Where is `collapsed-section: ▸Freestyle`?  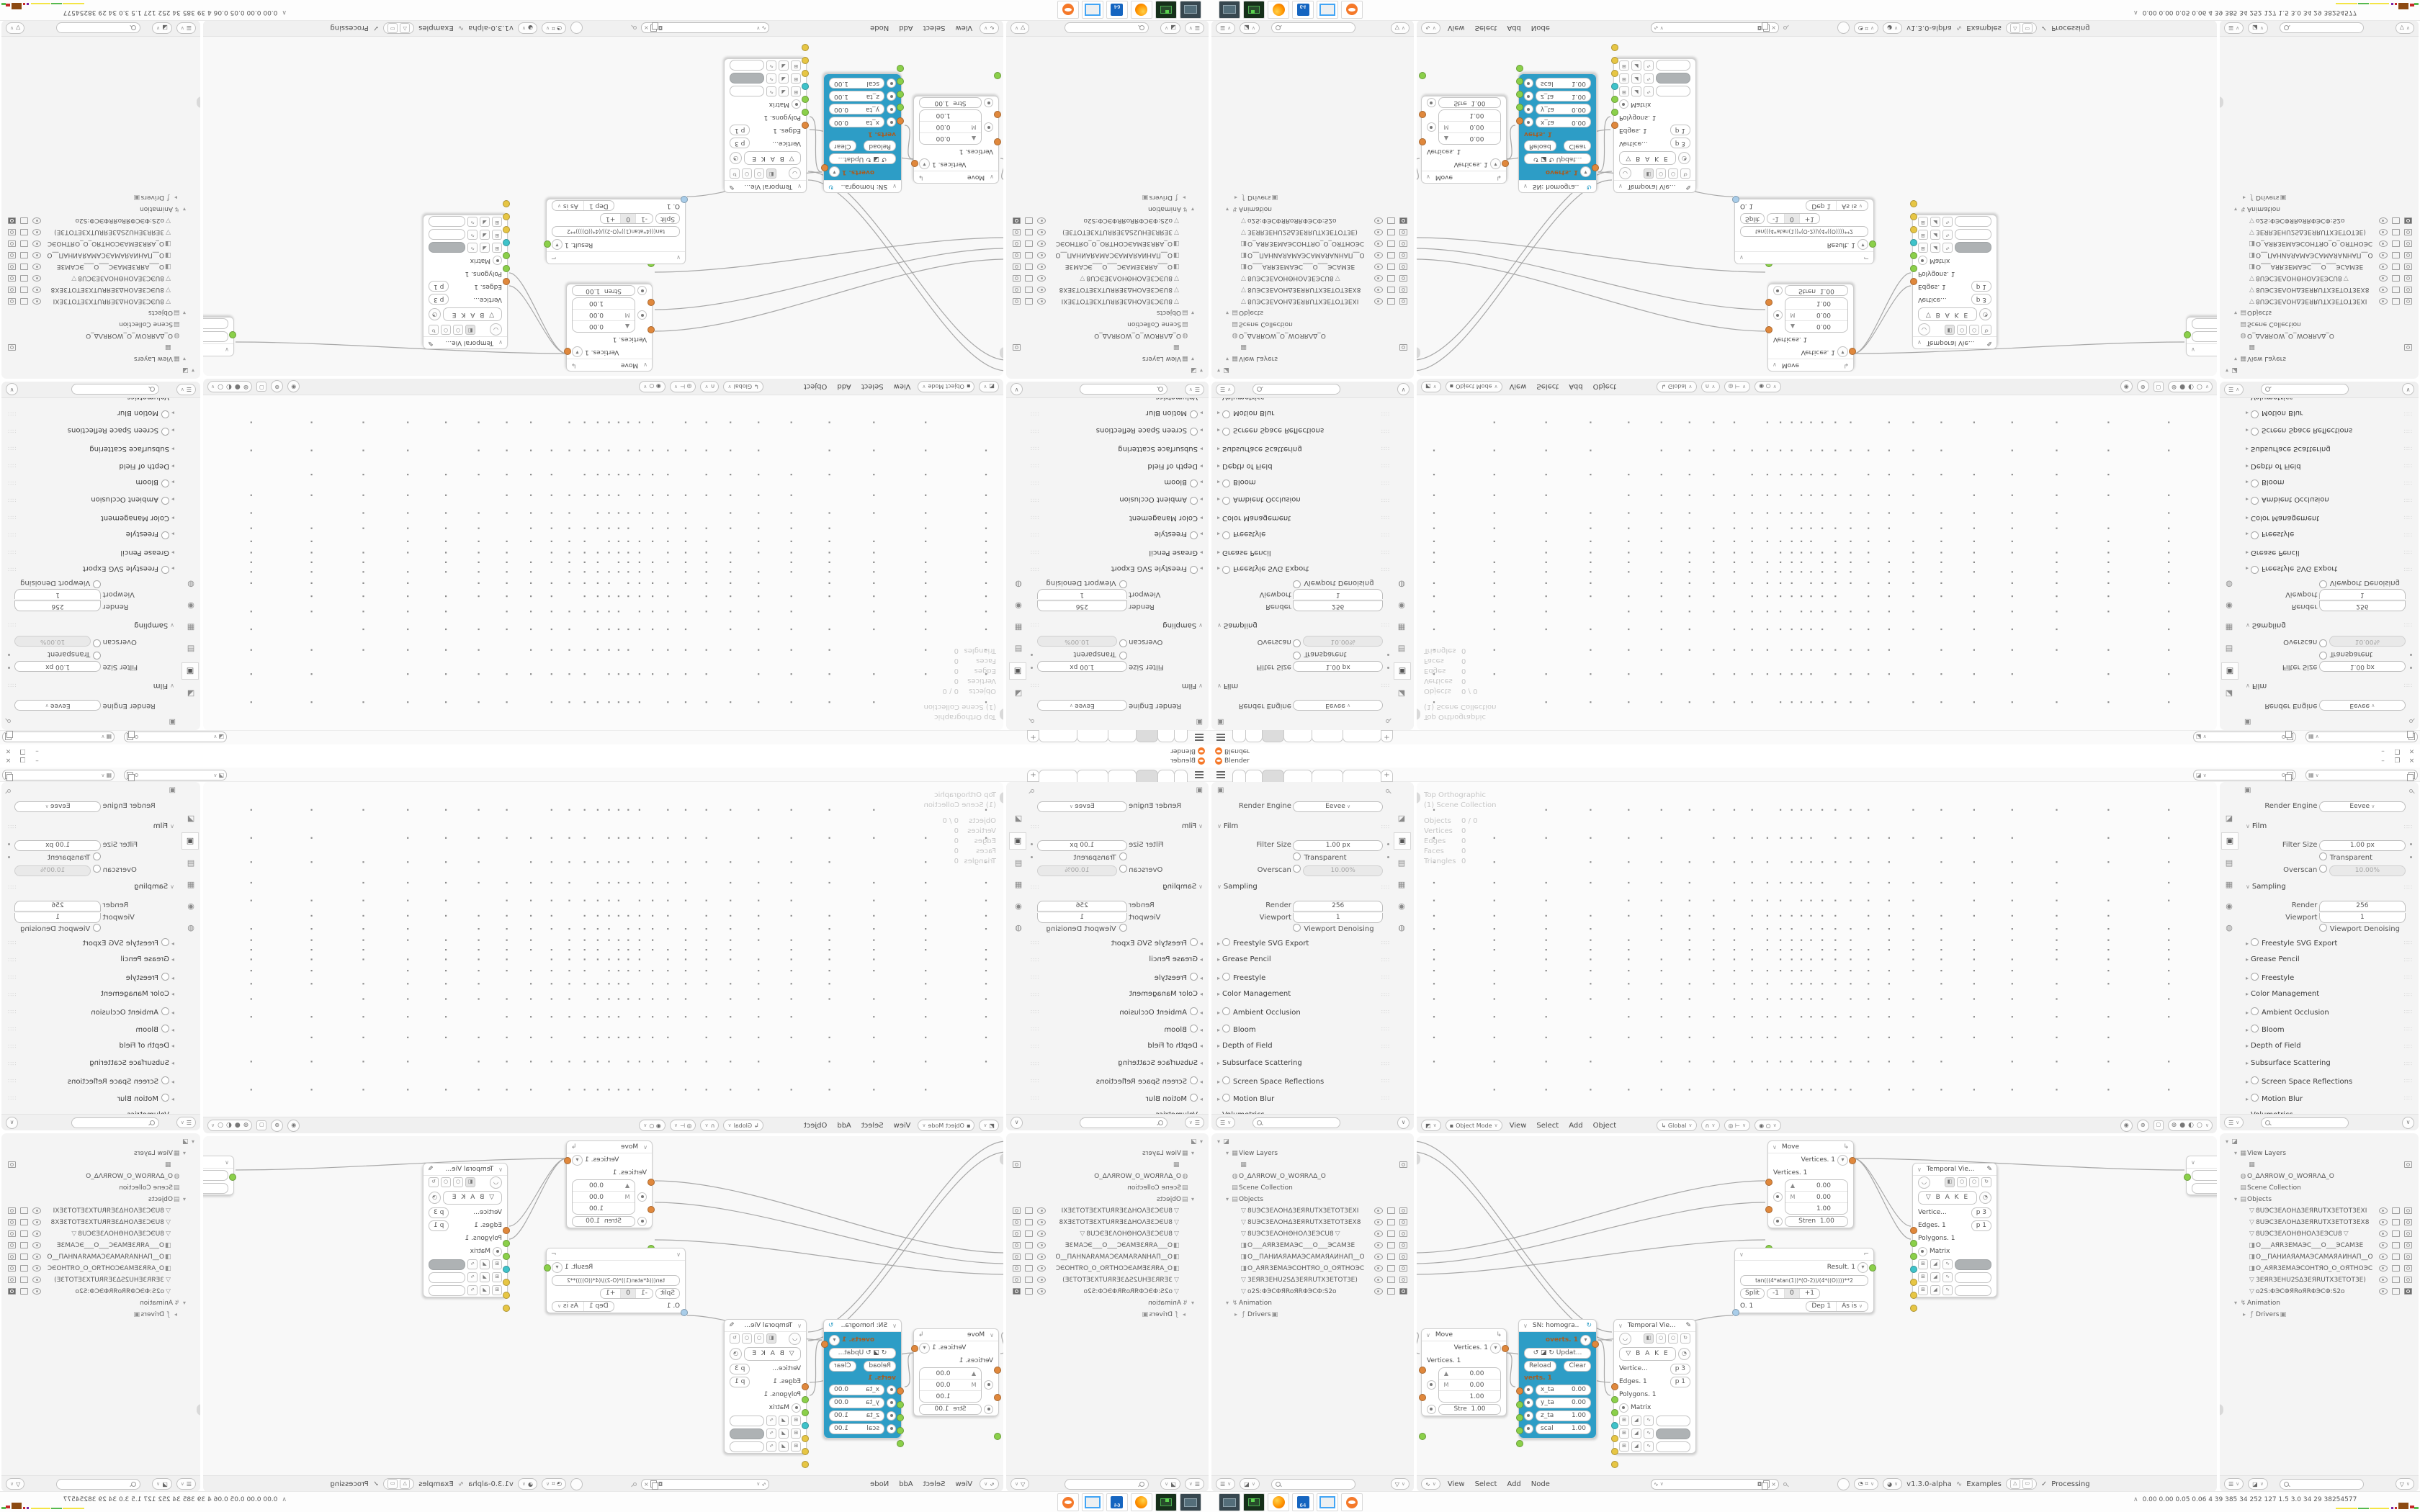 collapsed-section: ▸Freestyle is located at coordinates (1241, 534).